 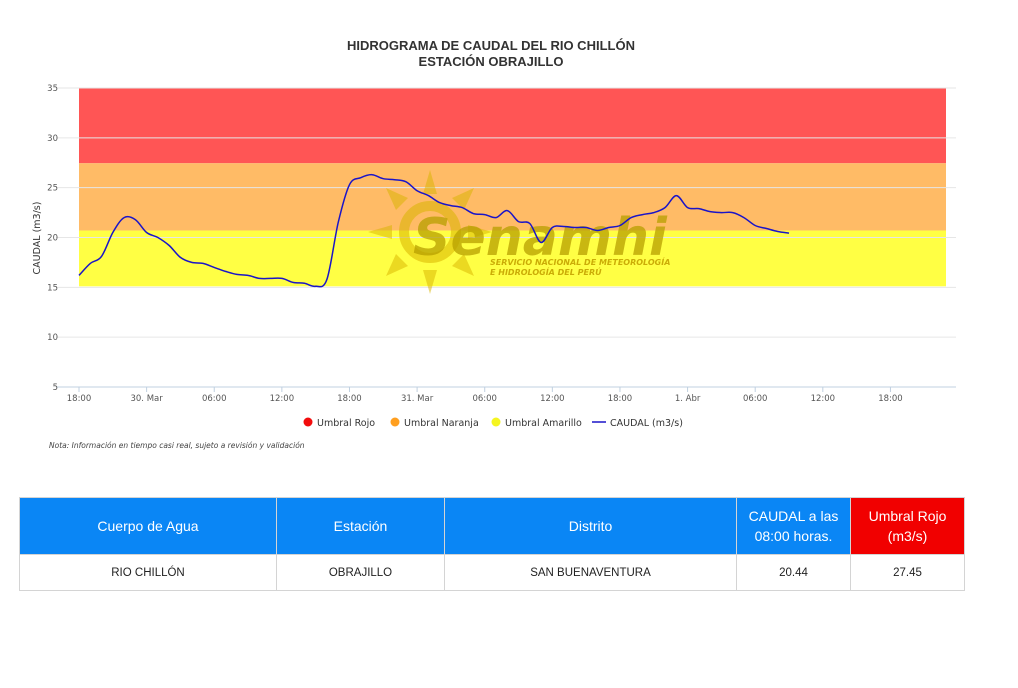 I want to click on cell-caudal: 20.44, so click(x=793, y=572).